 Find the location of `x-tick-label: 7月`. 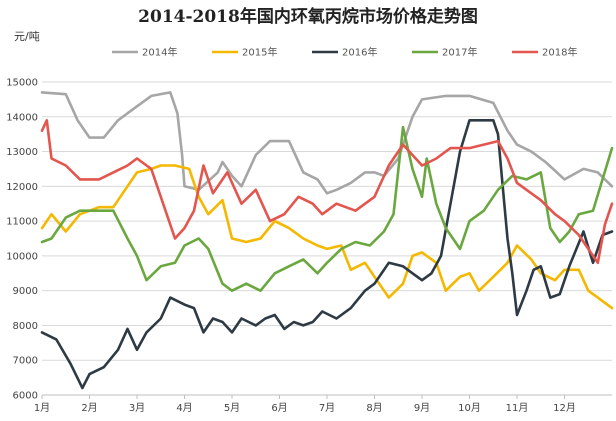

x-tick-label: 7月 is located at coordinates (327, 408).